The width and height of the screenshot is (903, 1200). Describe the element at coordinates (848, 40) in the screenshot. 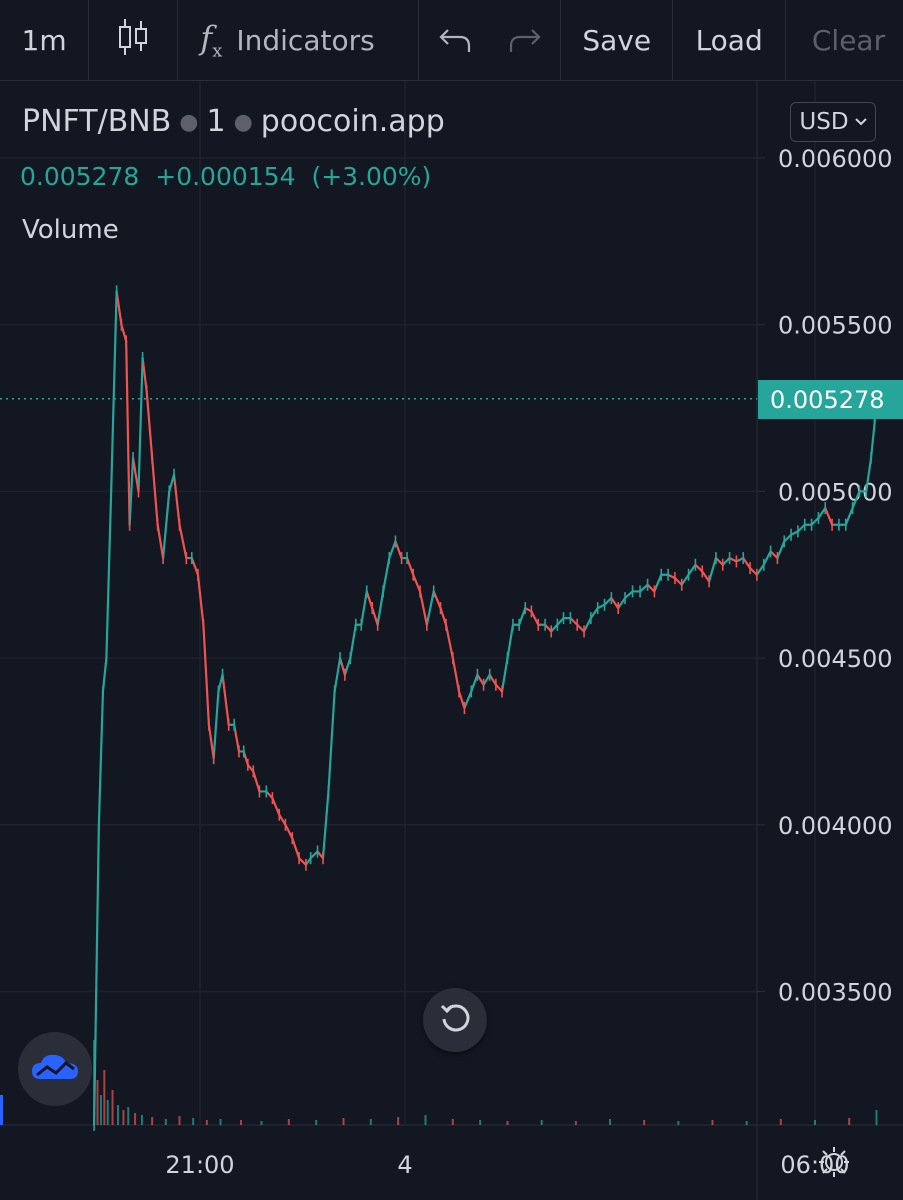

I see `clear-button: Clear` at that location.